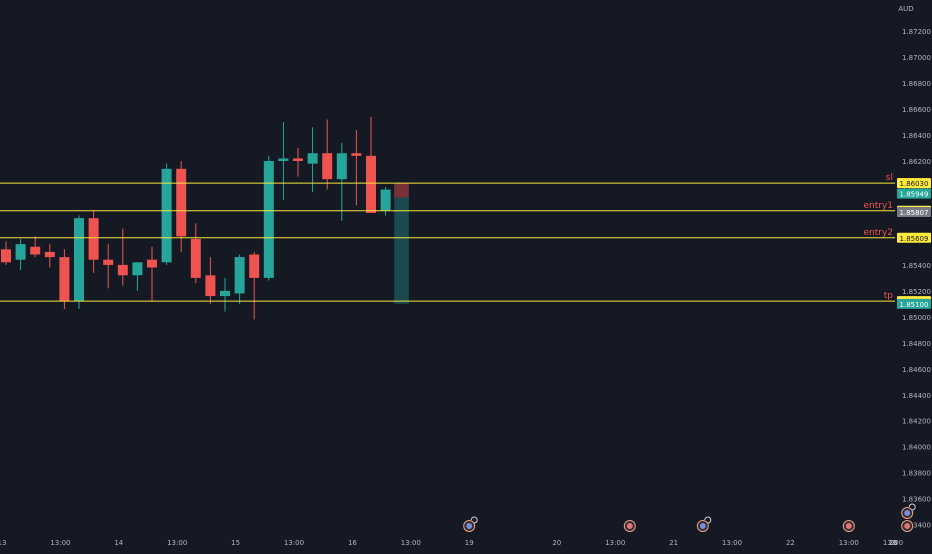 The height and width of the screenshot is (554, 932). I want to click on y-tick-label: 1.86600, so click(916, 110).